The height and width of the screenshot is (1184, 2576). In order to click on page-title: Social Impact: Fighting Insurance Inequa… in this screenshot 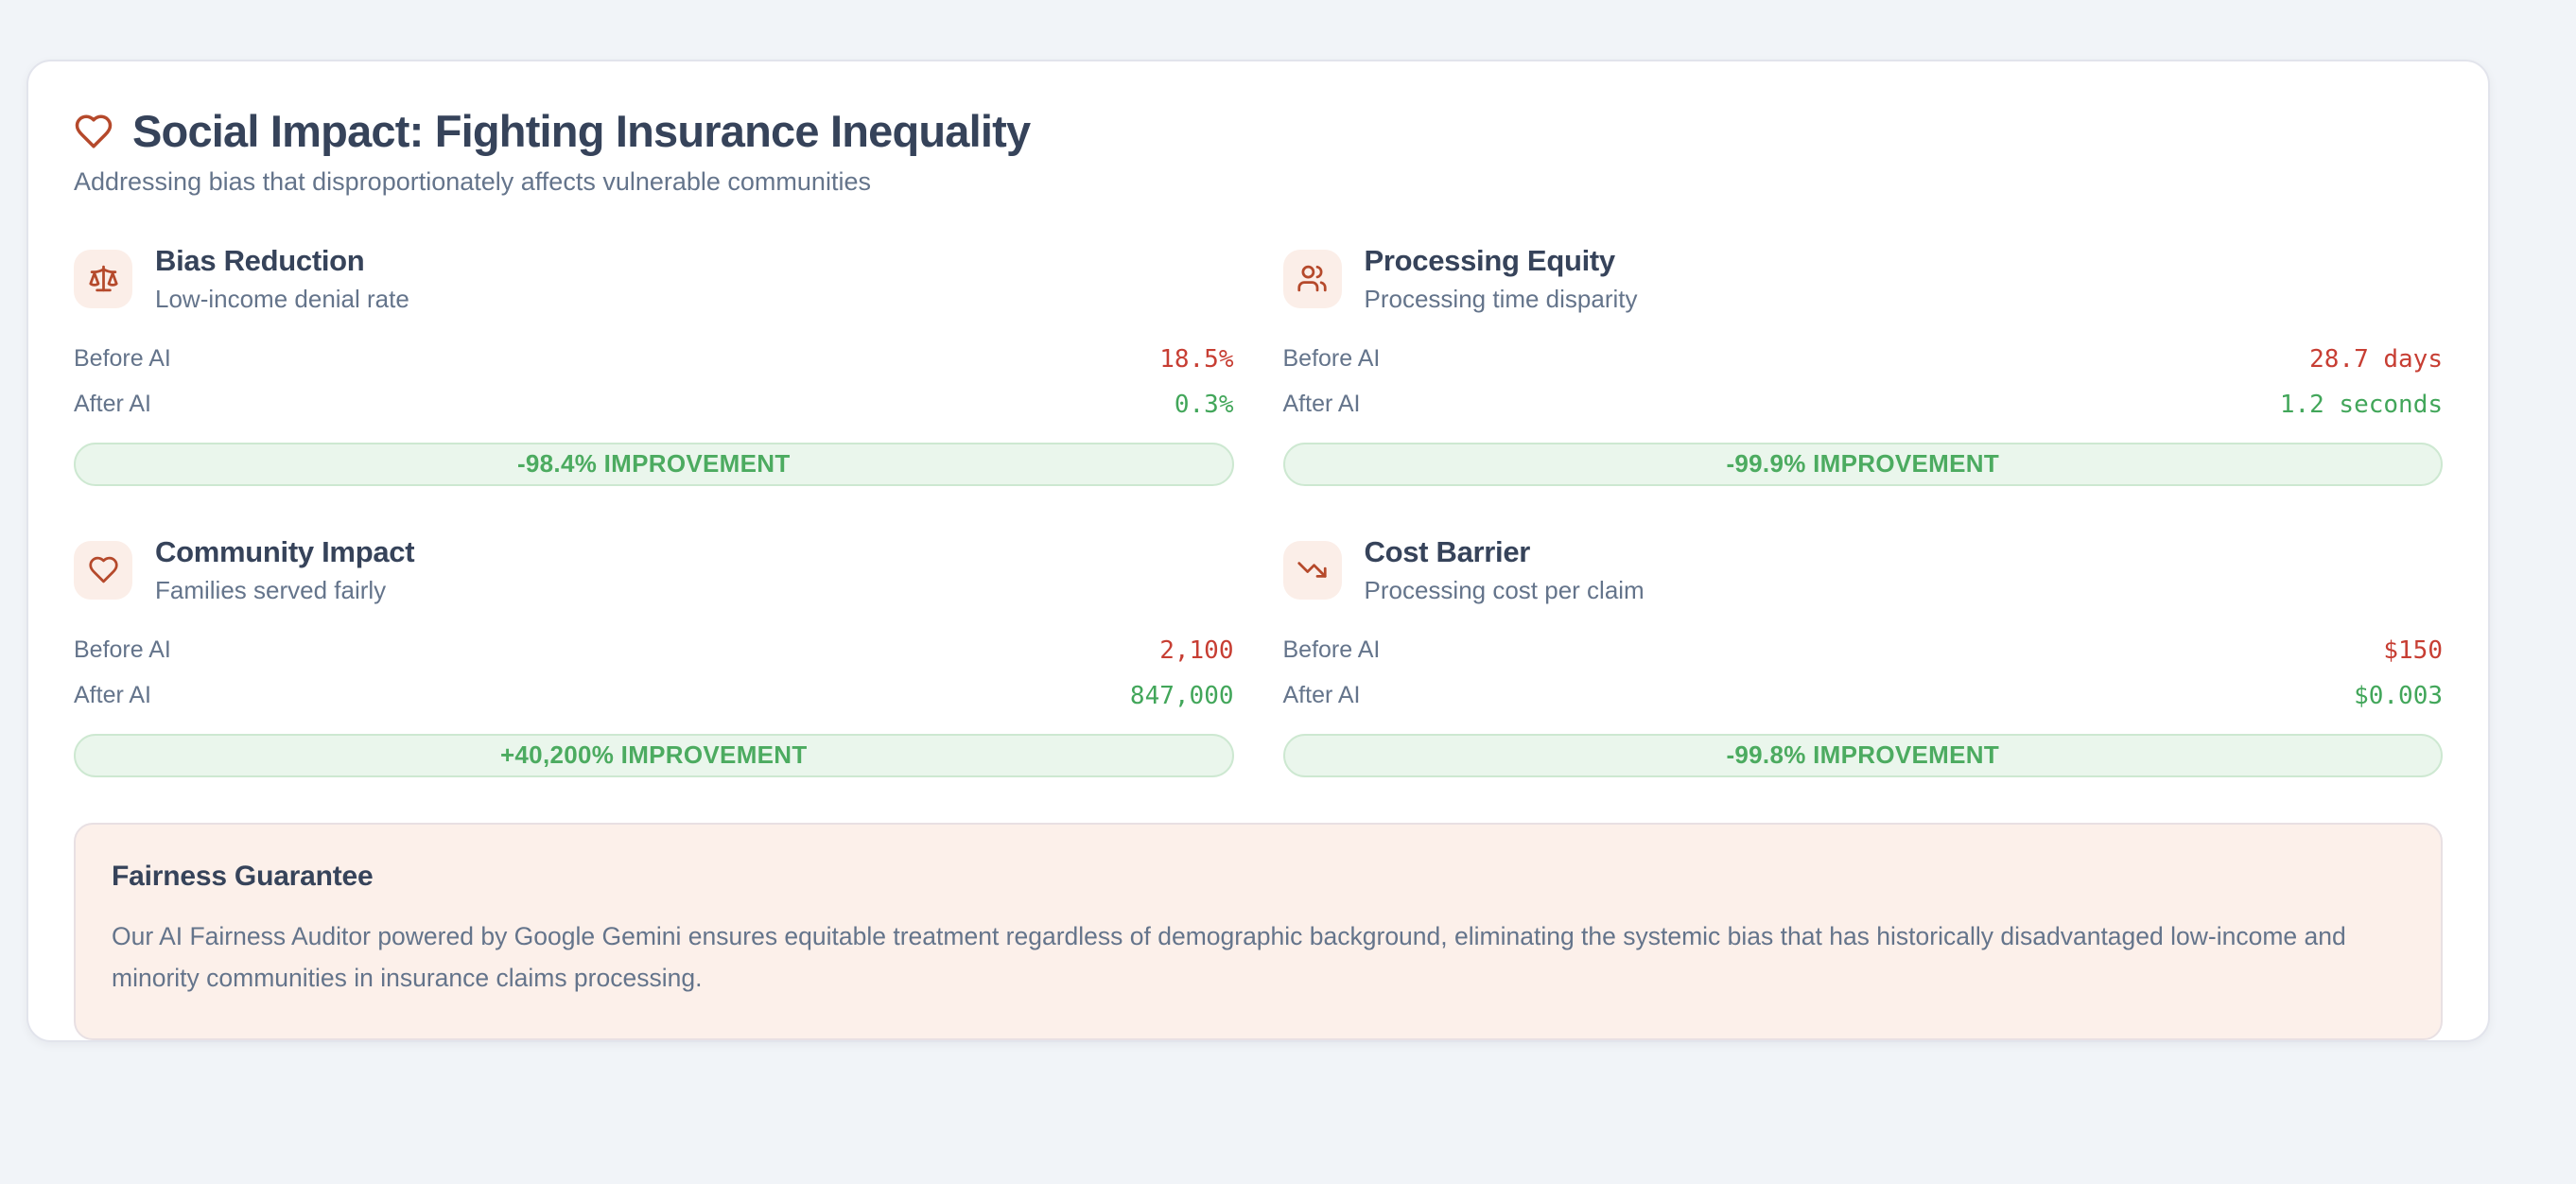, I will do `click(581, 131)`.